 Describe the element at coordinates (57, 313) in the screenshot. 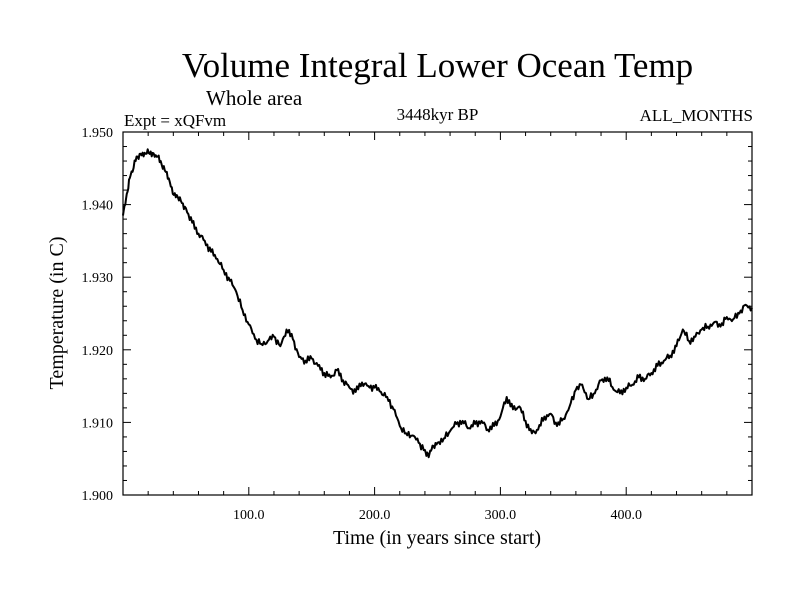

I see `y-axis-title: Temperature (in C)` at that location.